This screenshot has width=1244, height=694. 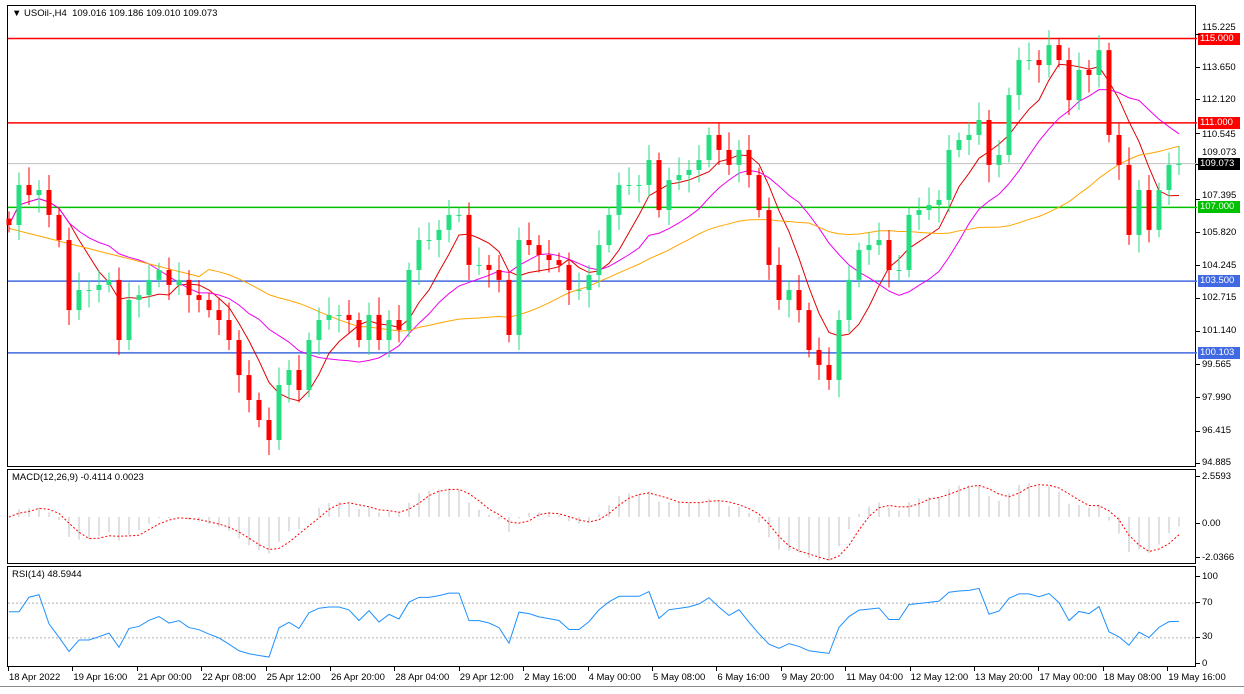 I want to click on rsi-pane: RSI(14) 48.5944, so click(x=602, y=616).